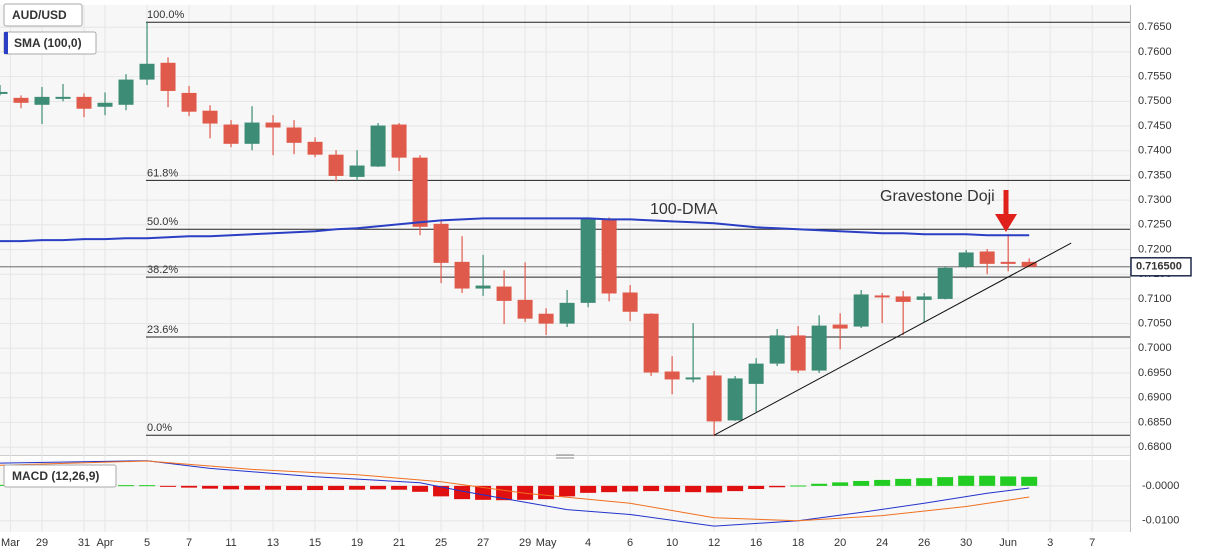  What do you see at coordinates (1155, 373) in the screenshot?
I see `y-tick-label: 0.6950` at bounding box center [1155, 373].